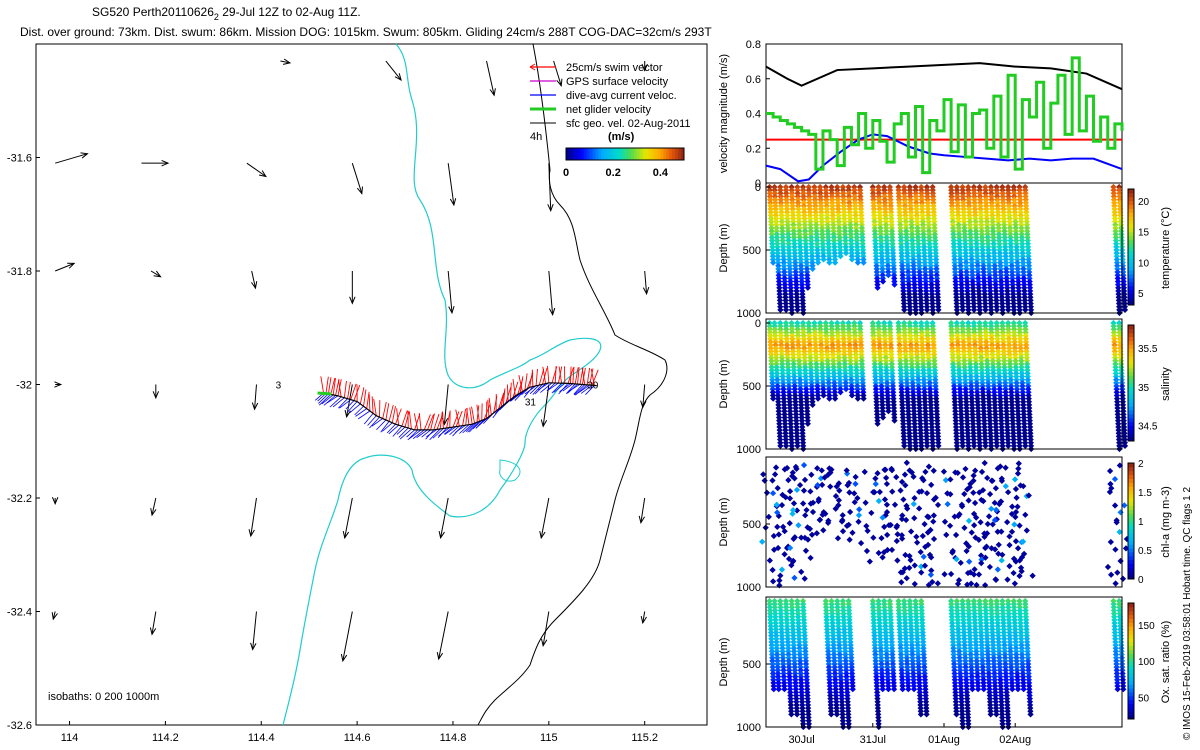  I want to click on legend-item-net: net glider velocity, so click(590, 110).